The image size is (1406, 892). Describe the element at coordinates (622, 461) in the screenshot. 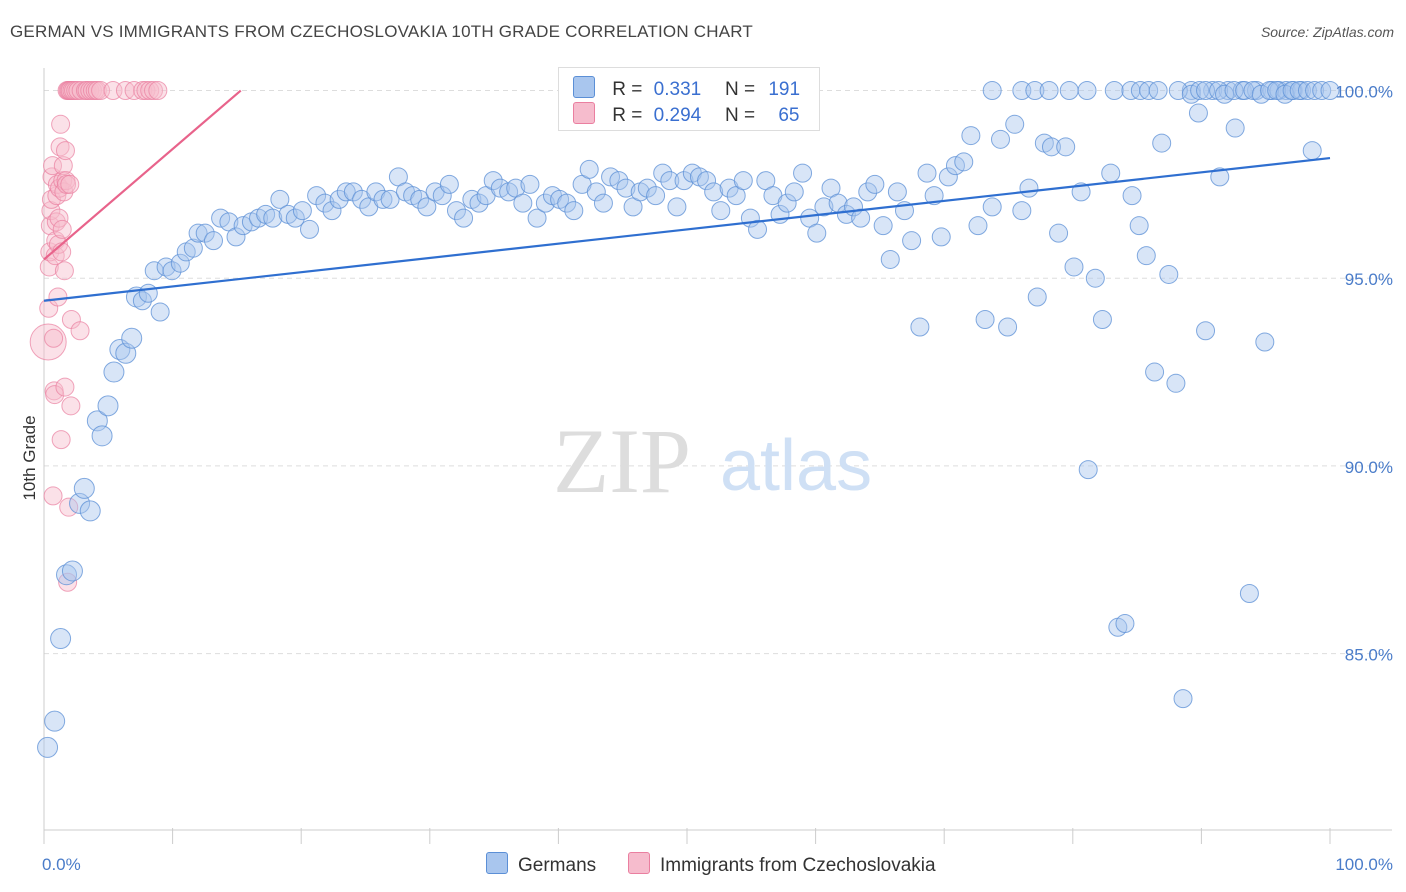

I see `watermark-zip: ZIP` at that location.